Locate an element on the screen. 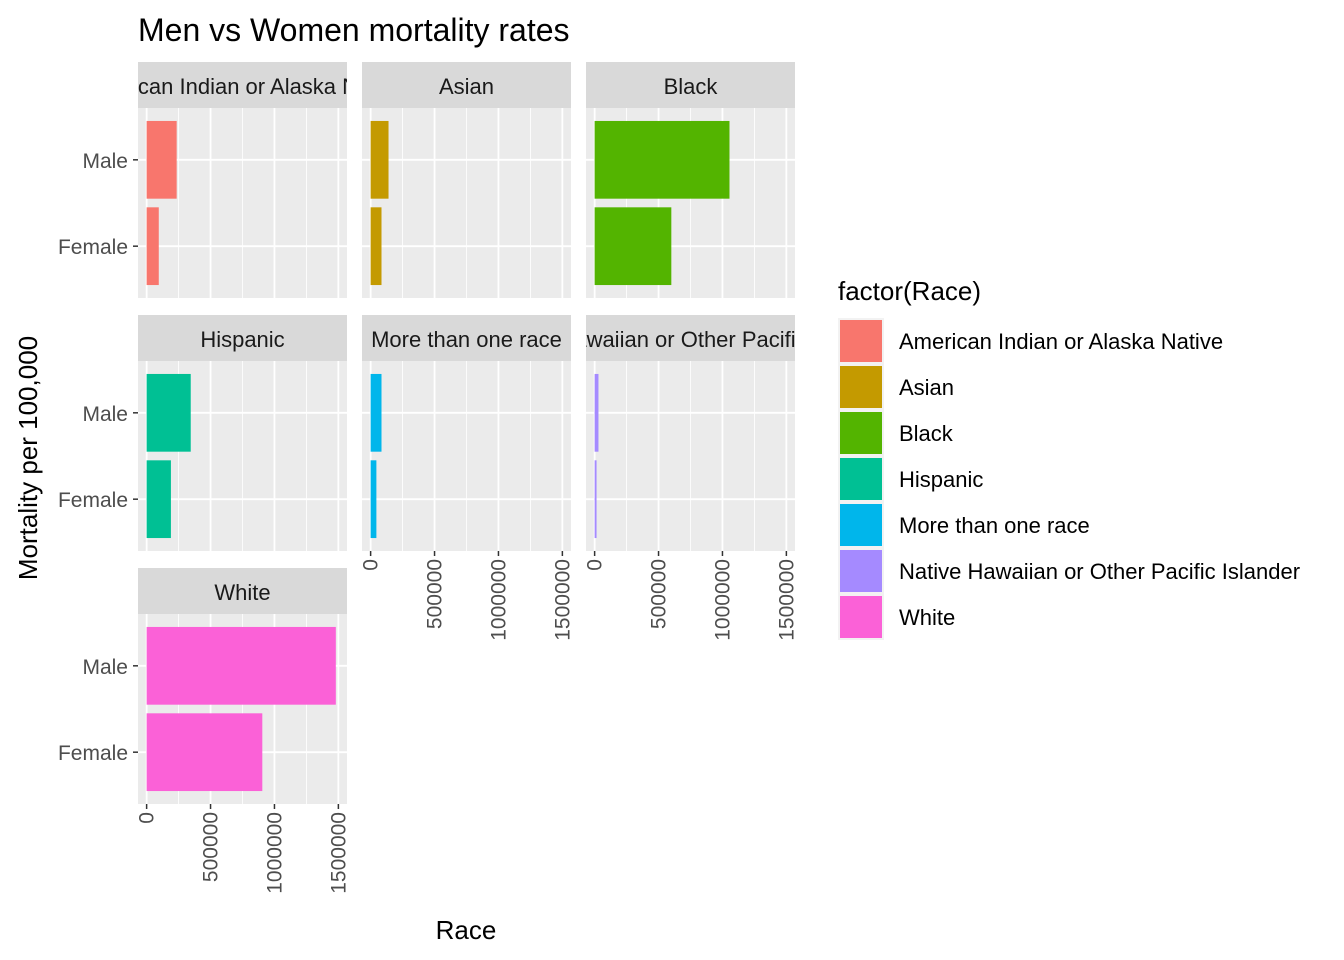 The height and width of the screenshot is (960, 1344). facet-panel-black: Black is located at coordinates (690, 180).